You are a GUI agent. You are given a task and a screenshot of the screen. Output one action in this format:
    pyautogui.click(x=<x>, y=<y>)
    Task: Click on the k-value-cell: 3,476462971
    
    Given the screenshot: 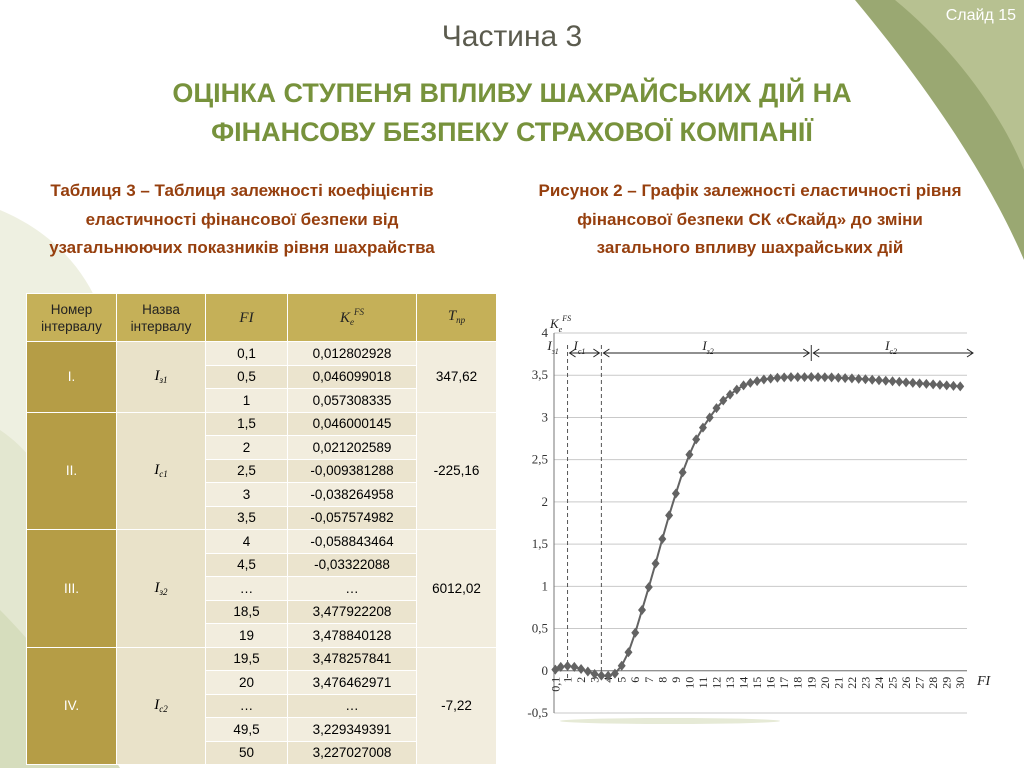 What is the action you would take?
    pyautogui.click(x=352, y=682)
    